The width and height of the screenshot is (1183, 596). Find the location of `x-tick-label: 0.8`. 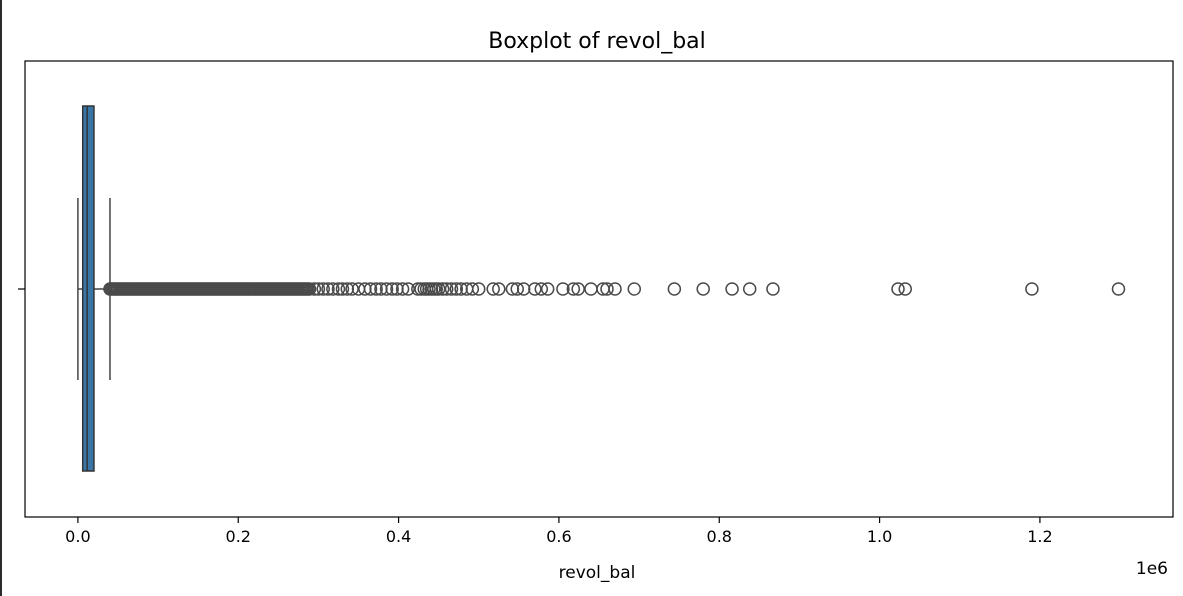

x-tick-label: 0.8 is located at coordinates (719, 536).